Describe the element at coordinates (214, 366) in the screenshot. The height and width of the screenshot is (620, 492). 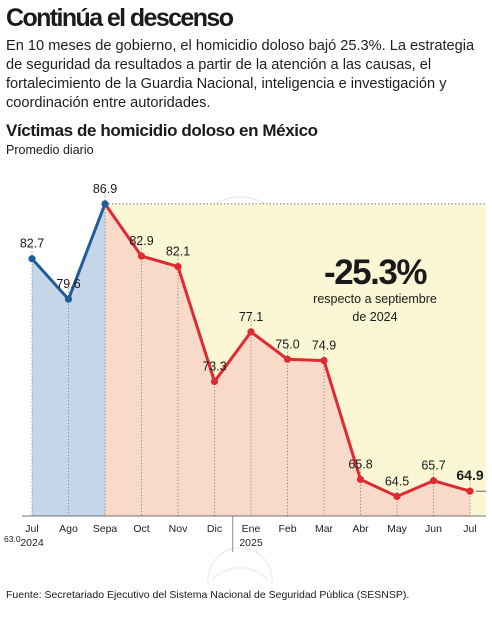
I see `data-label: 73.3` at that location.